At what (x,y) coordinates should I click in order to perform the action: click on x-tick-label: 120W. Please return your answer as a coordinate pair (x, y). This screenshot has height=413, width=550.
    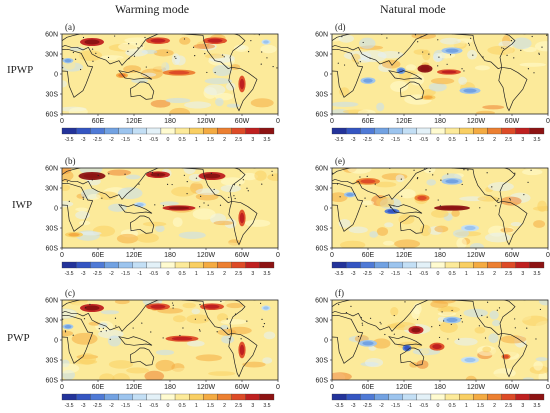
    Looking at the image, I should click on (206, 121).